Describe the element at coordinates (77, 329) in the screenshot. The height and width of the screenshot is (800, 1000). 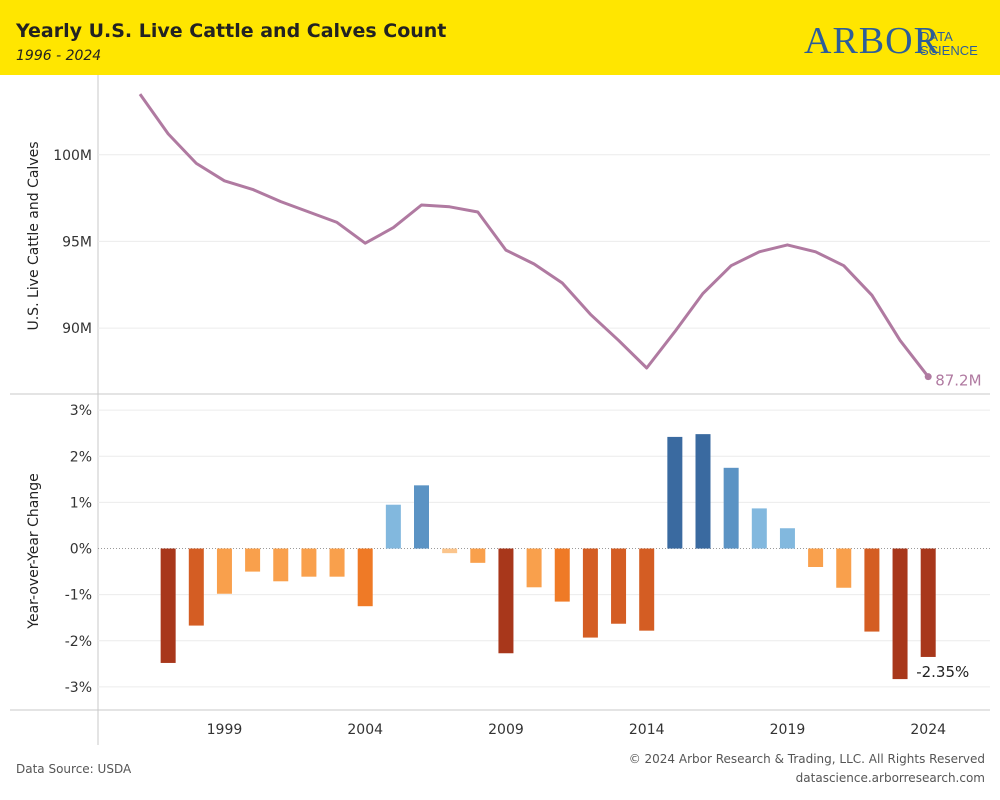
I see `line-y-tick-label: 90M` at that location.